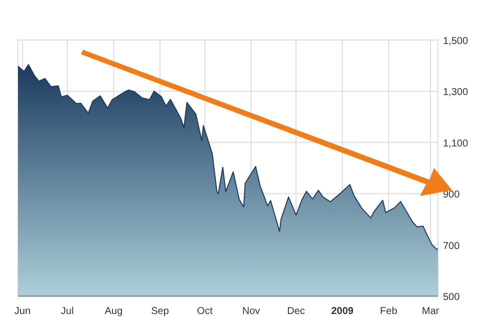 This screenshot has height=324, width=480. I want to click on x-tick-label: Feb, so click(389, 311).